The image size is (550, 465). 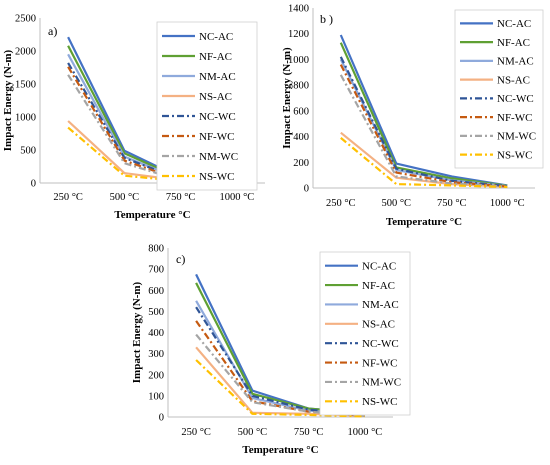 What do you see at coordinates (326, 19) in the screenshot?
I see `panel-label: b )` at bounding box center [326, 19].